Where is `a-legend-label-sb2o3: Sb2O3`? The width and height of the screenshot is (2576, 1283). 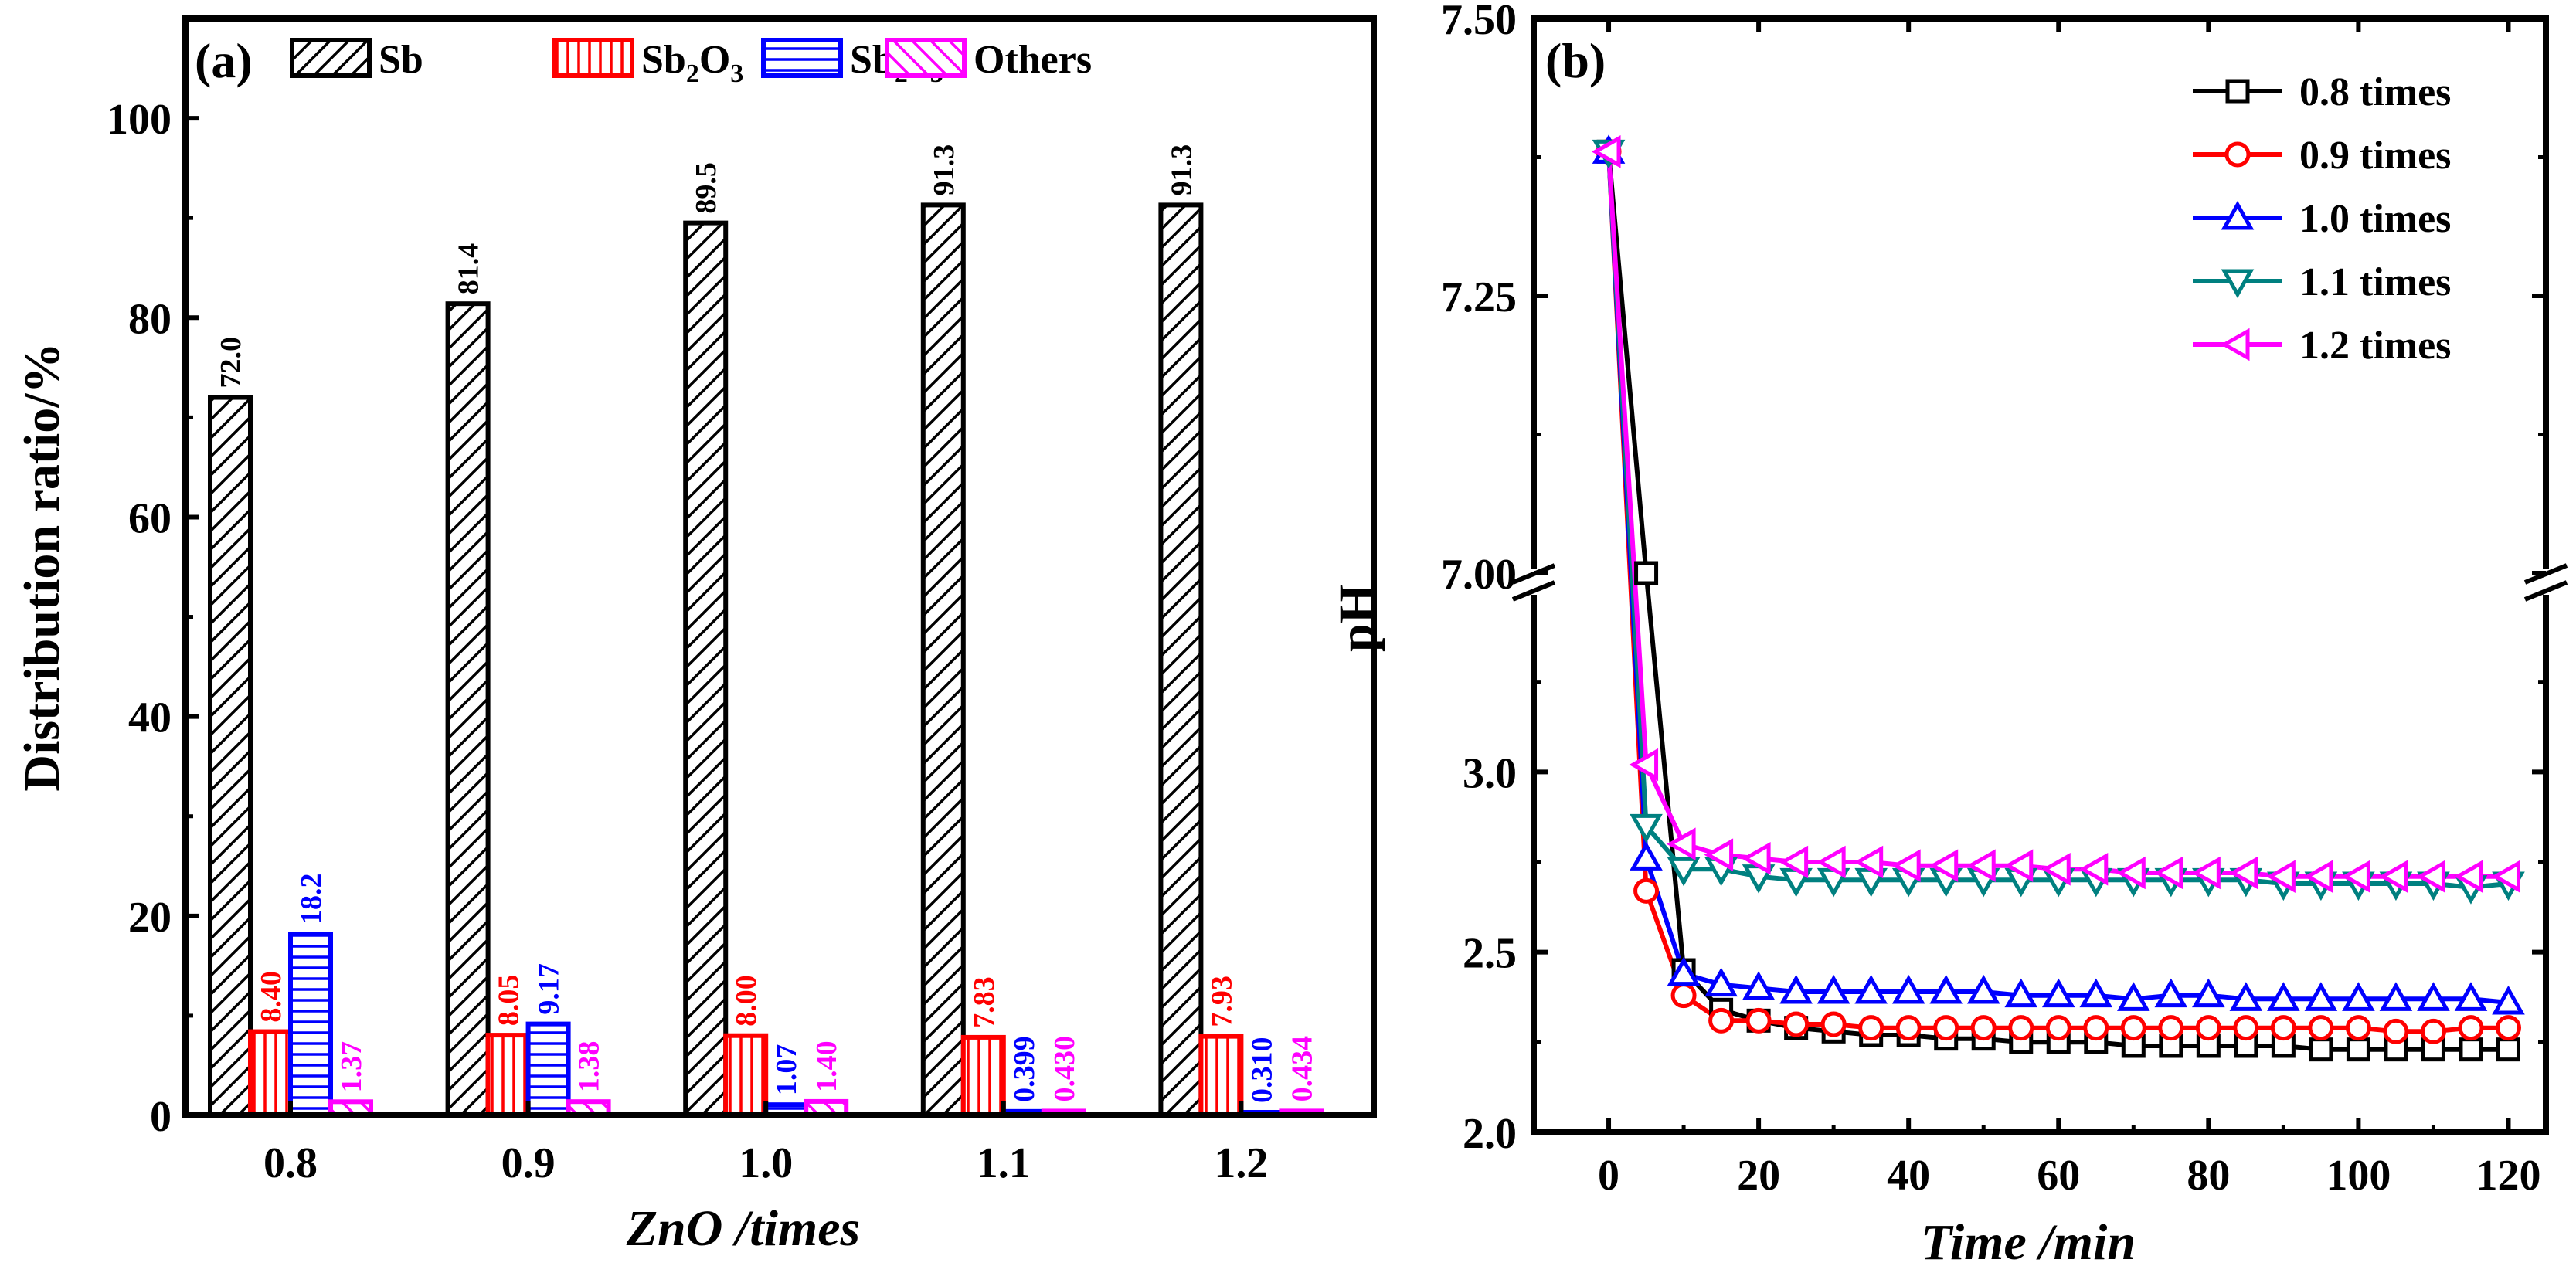
a-legend-label-sb2o3: Sb2O3 is located at coordinates (692, 63).